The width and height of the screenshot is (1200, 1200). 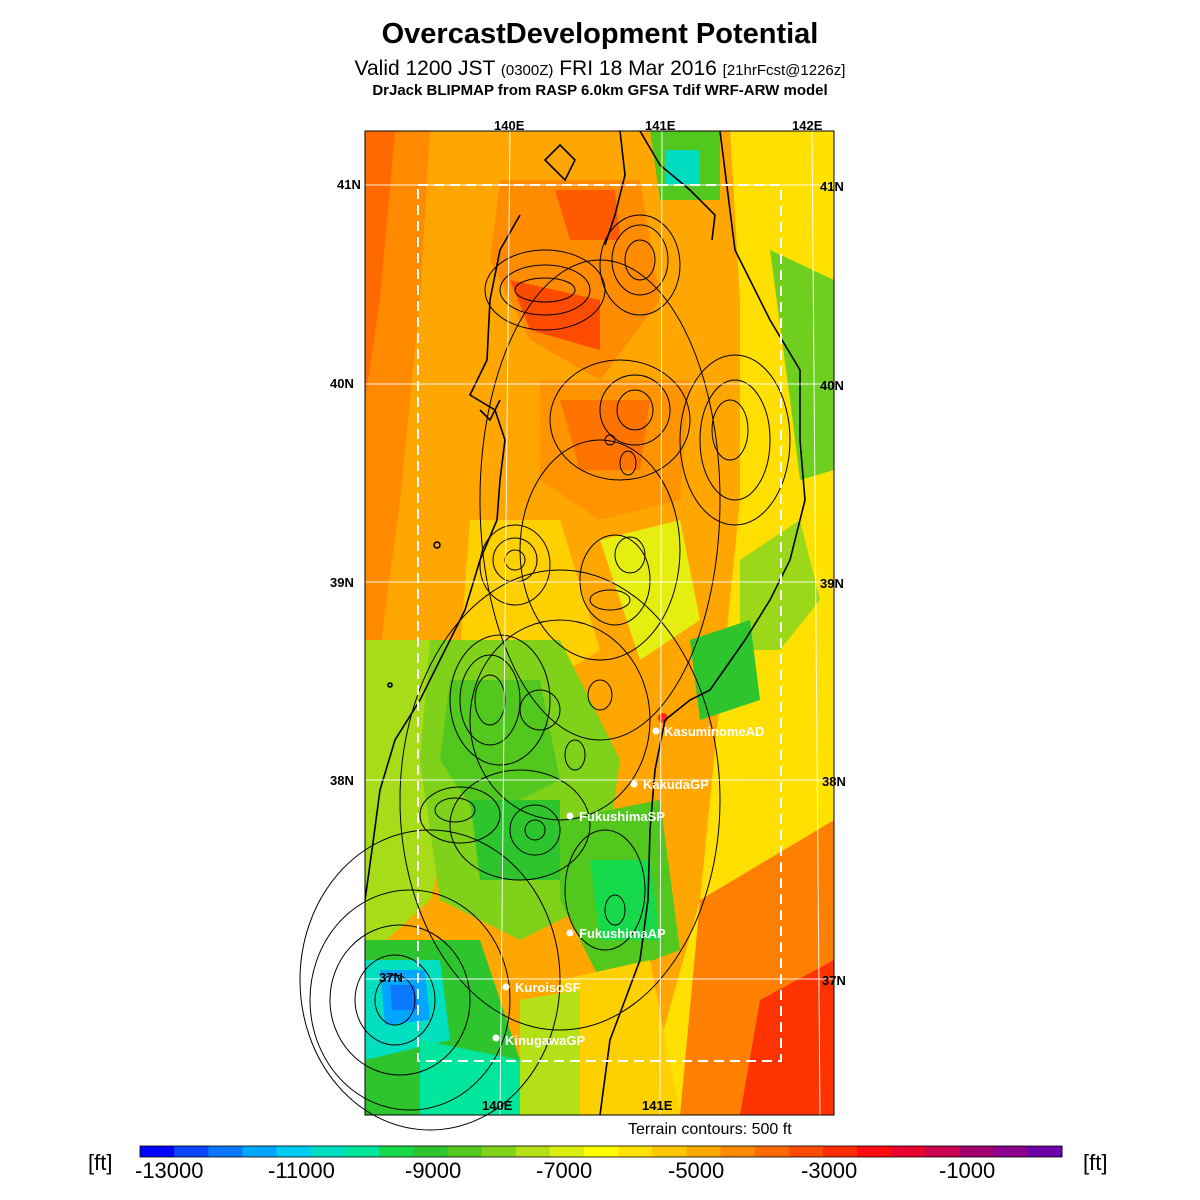 What do you see at coordinates (676, 784) in the screenshot?
I see `station-label: KakudaGP` at bounding box center [676, 784].